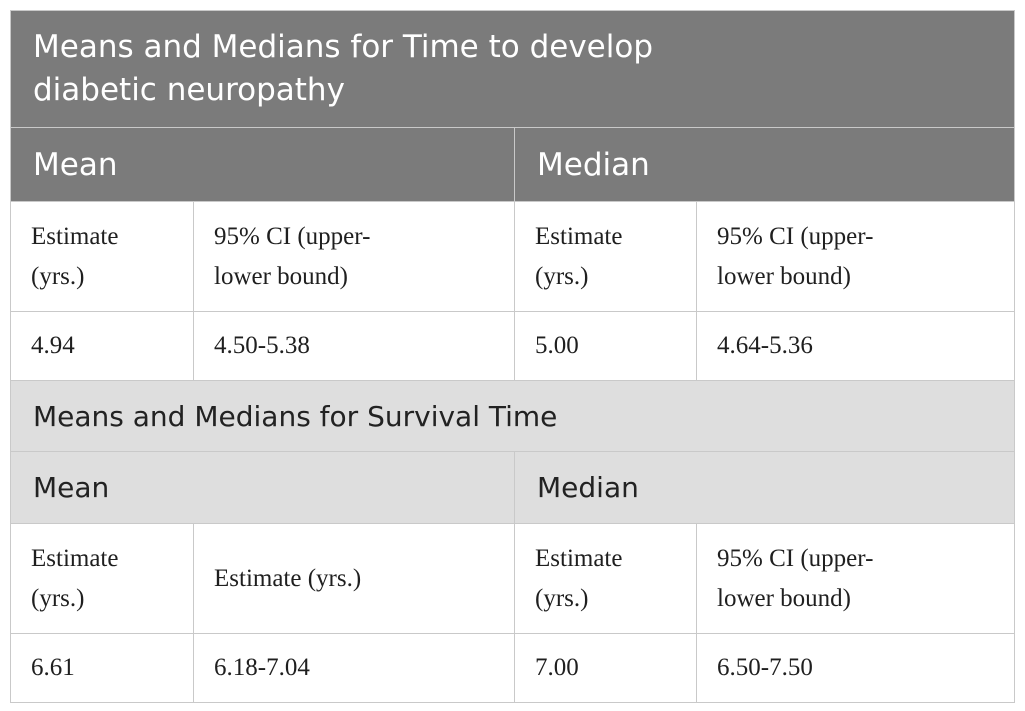  Describe the element at coordinates (855, 668) in the screenshot. I see `section2-median-ci-value: 6.50-7.50` at that location.